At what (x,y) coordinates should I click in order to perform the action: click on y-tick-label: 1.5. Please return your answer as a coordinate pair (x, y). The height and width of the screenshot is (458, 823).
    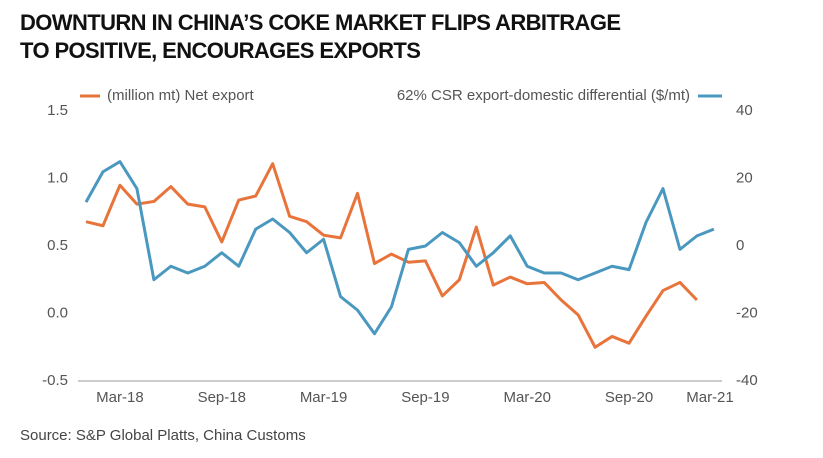
    Looking at the image, I should click on (57, 110).